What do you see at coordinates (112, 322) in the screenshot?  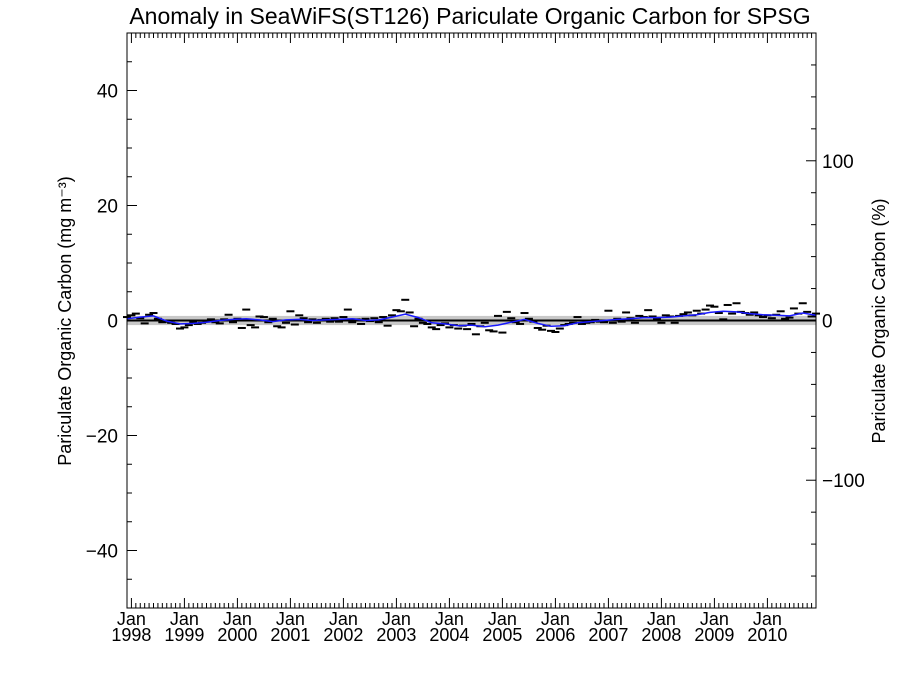 I see `y-tick-label: 0` at bounding box center [112, 322].